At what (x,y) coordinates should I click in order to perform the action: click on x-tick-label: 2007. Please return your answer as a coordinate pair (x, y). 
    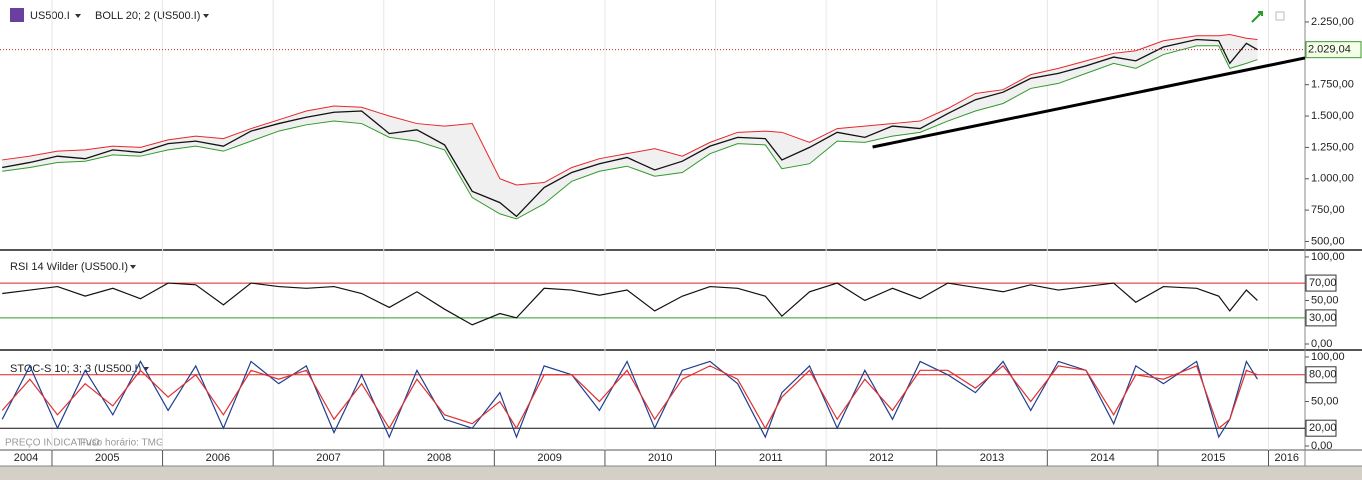
    Looking at the image, I should click on (328, 458).